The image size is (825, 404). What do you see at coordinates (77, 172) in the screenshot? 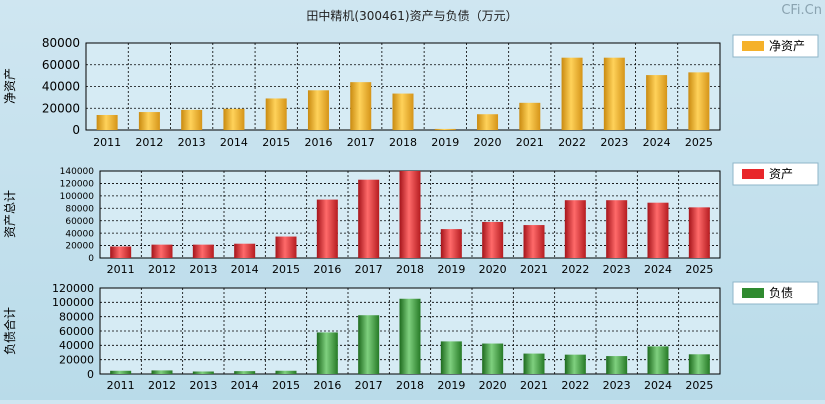
I see `y-tick-label: 140000` at bounding box center [77, 172].